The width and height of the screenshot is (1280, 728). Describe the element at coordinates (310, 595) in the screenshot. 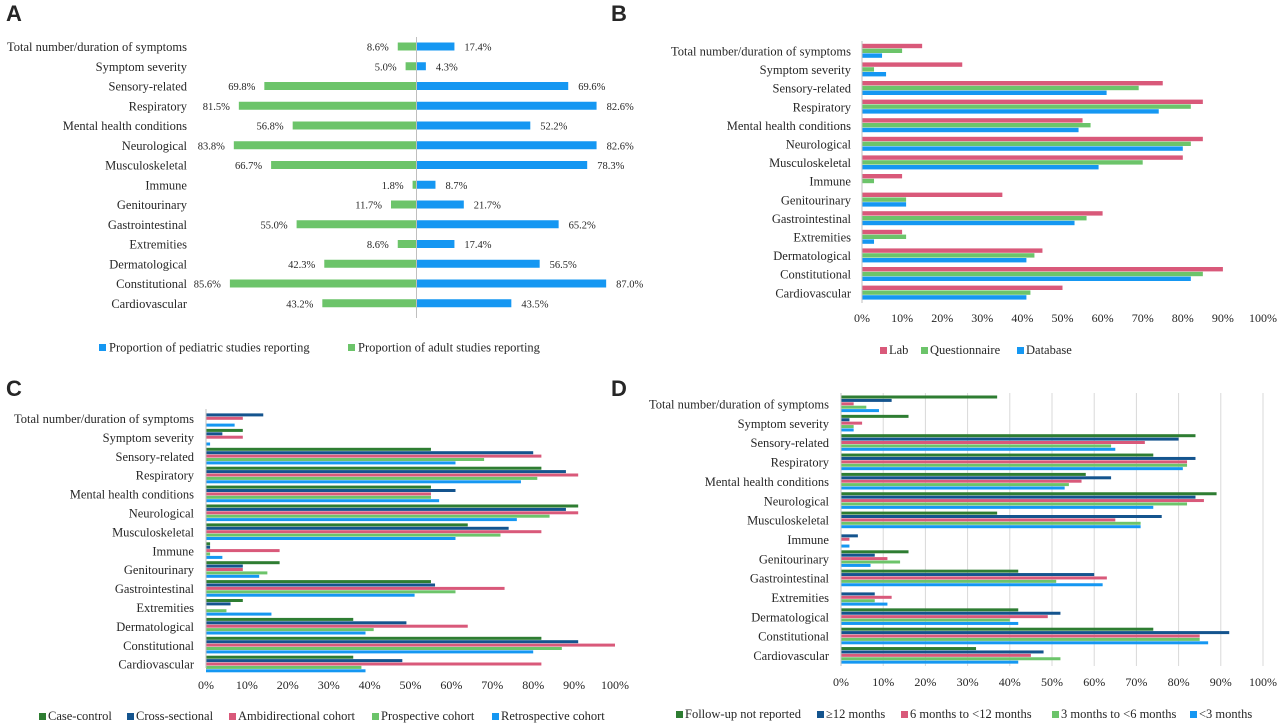

I see `bar-retrospective-cohort-gastrointestinal` at that location.